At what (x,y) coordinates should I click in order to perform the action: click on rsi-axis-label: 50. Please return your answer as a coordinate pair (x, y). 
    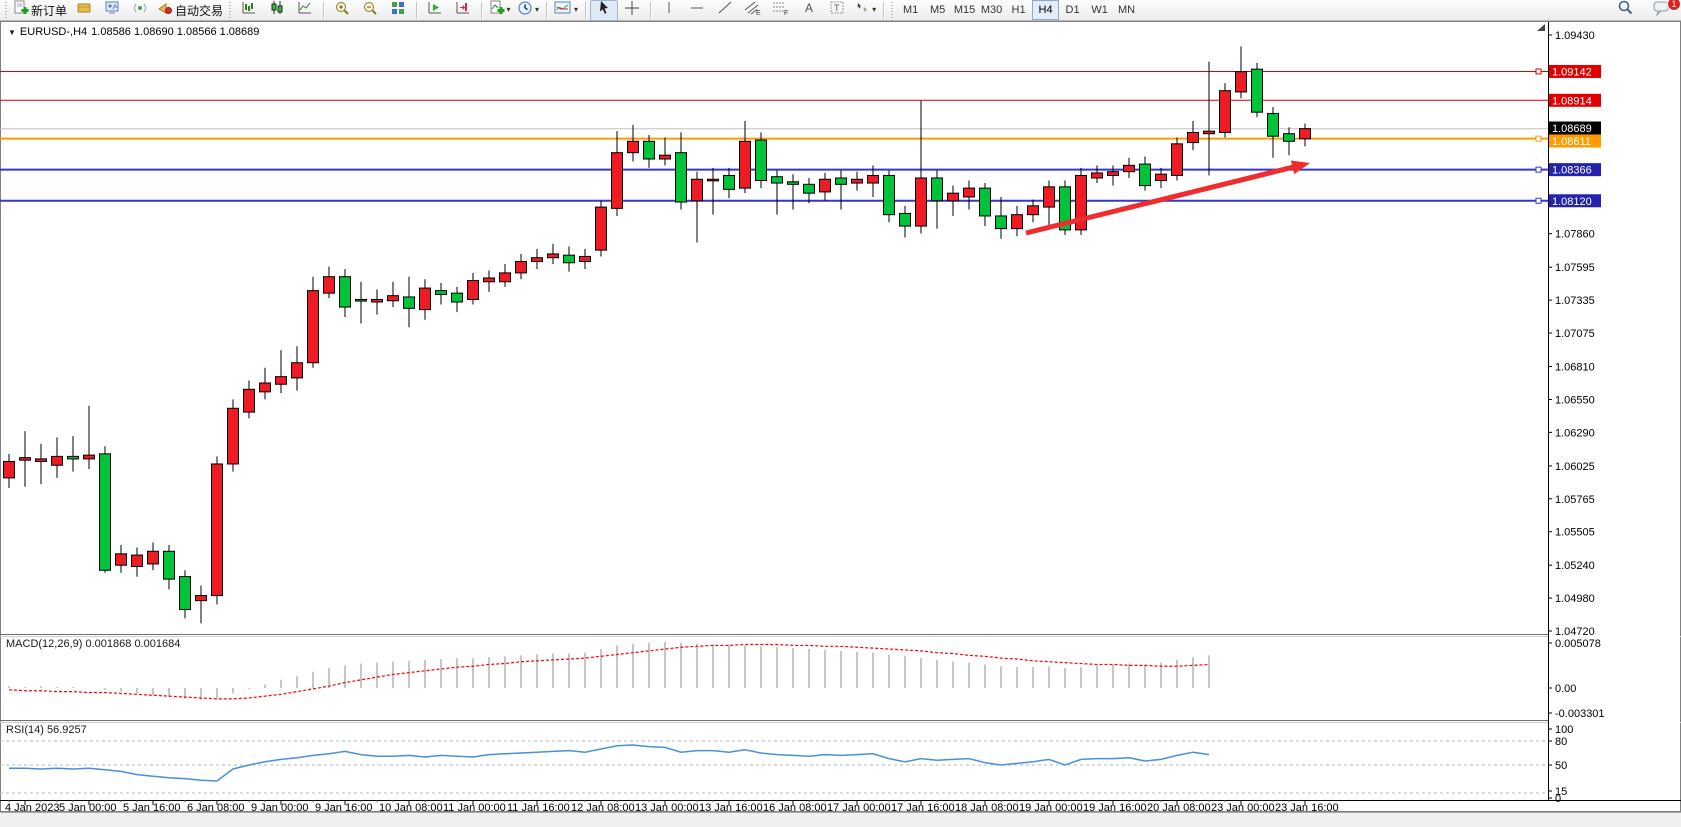
    Looking at the image, I should click on (1561, 766).